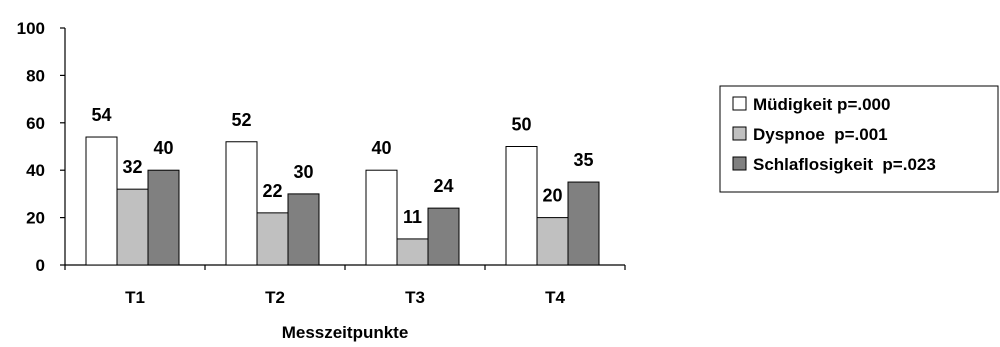 The height and width of the screenshot is (347, 1000). What do you see at coordinates (844, 164) in the screenshot?
I see `legend-label-3: Schlaflosigkeit p=.023` at bounding box center [844, 164].